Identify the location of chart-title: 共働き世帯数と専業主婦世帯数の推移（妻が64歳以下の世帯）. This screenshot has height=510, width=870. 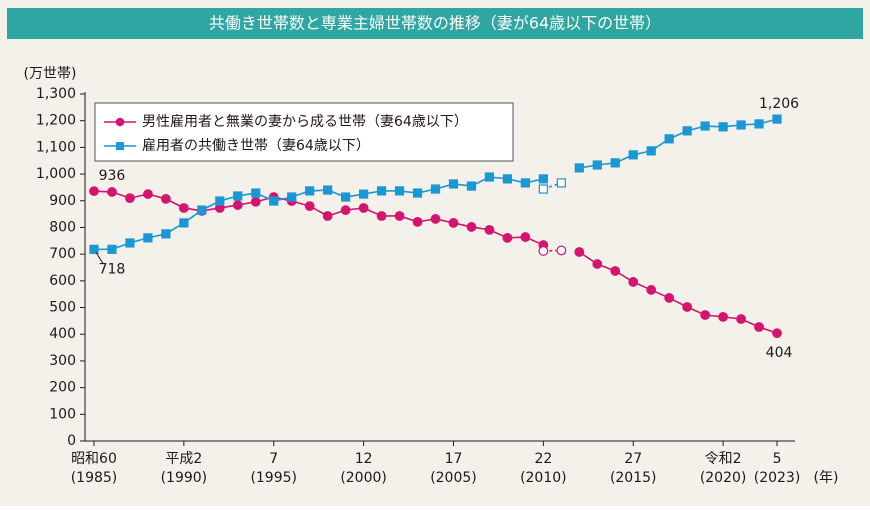
(435, 23).